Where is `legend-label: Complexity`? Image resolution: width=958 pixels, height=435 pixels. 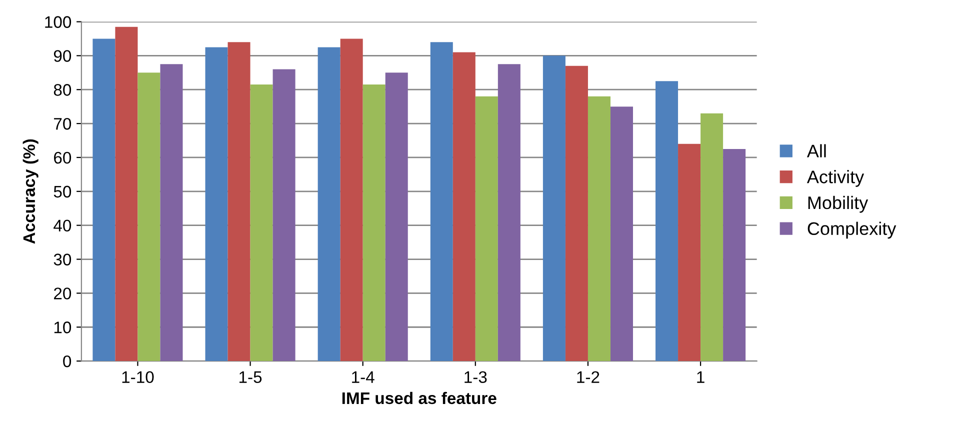 legend-label: Complexity is located at coordinates (852, 230).